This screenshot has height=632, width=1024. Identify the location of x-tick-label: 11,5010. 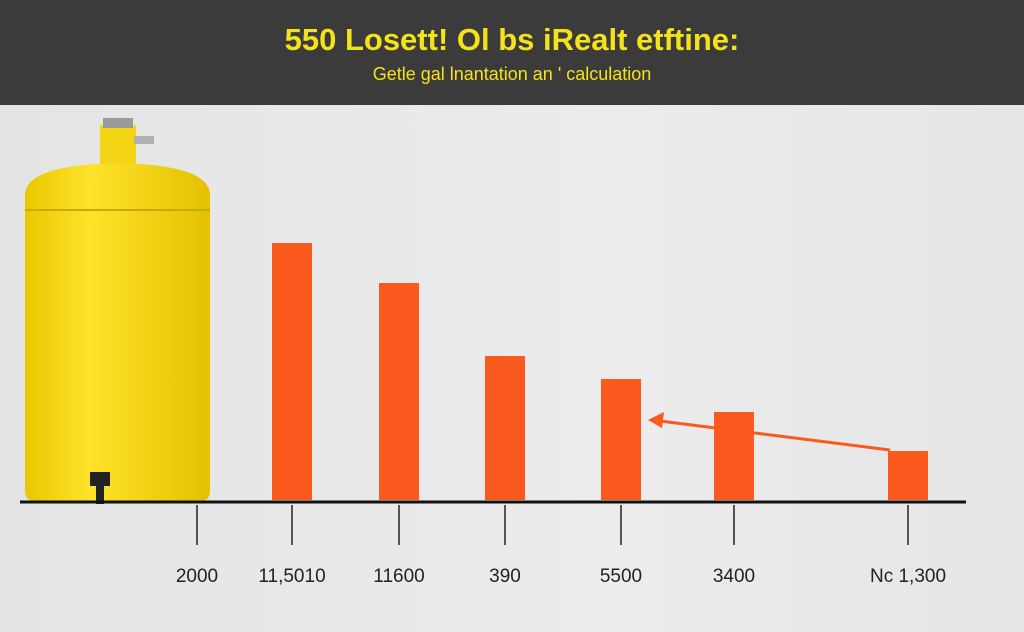
(291, 576).